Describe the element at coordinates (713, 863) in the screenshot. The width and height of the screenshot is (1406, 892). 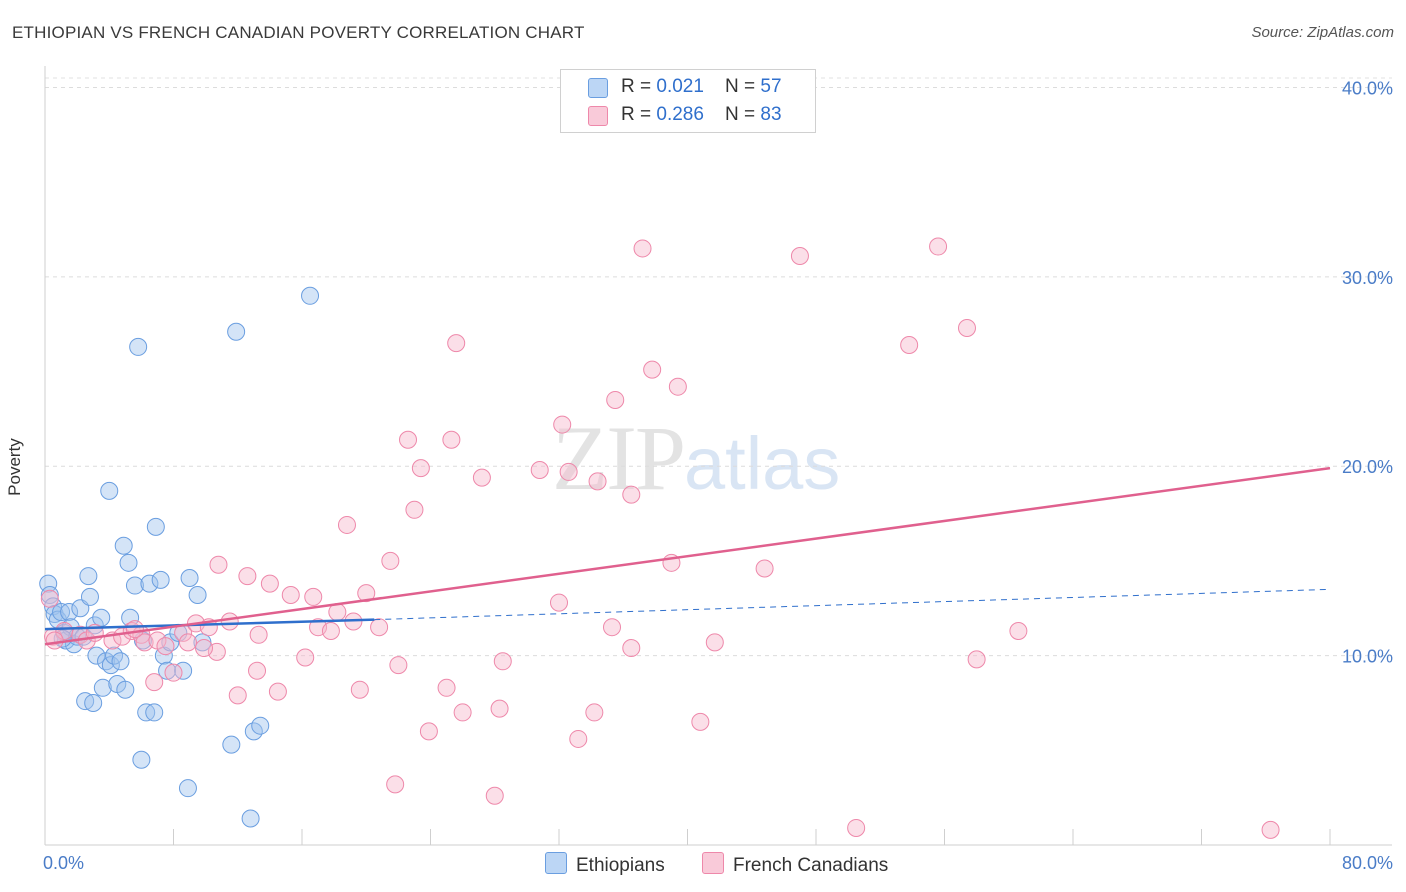
I see `bottom-legend-swatch-french-canadians` at that location.